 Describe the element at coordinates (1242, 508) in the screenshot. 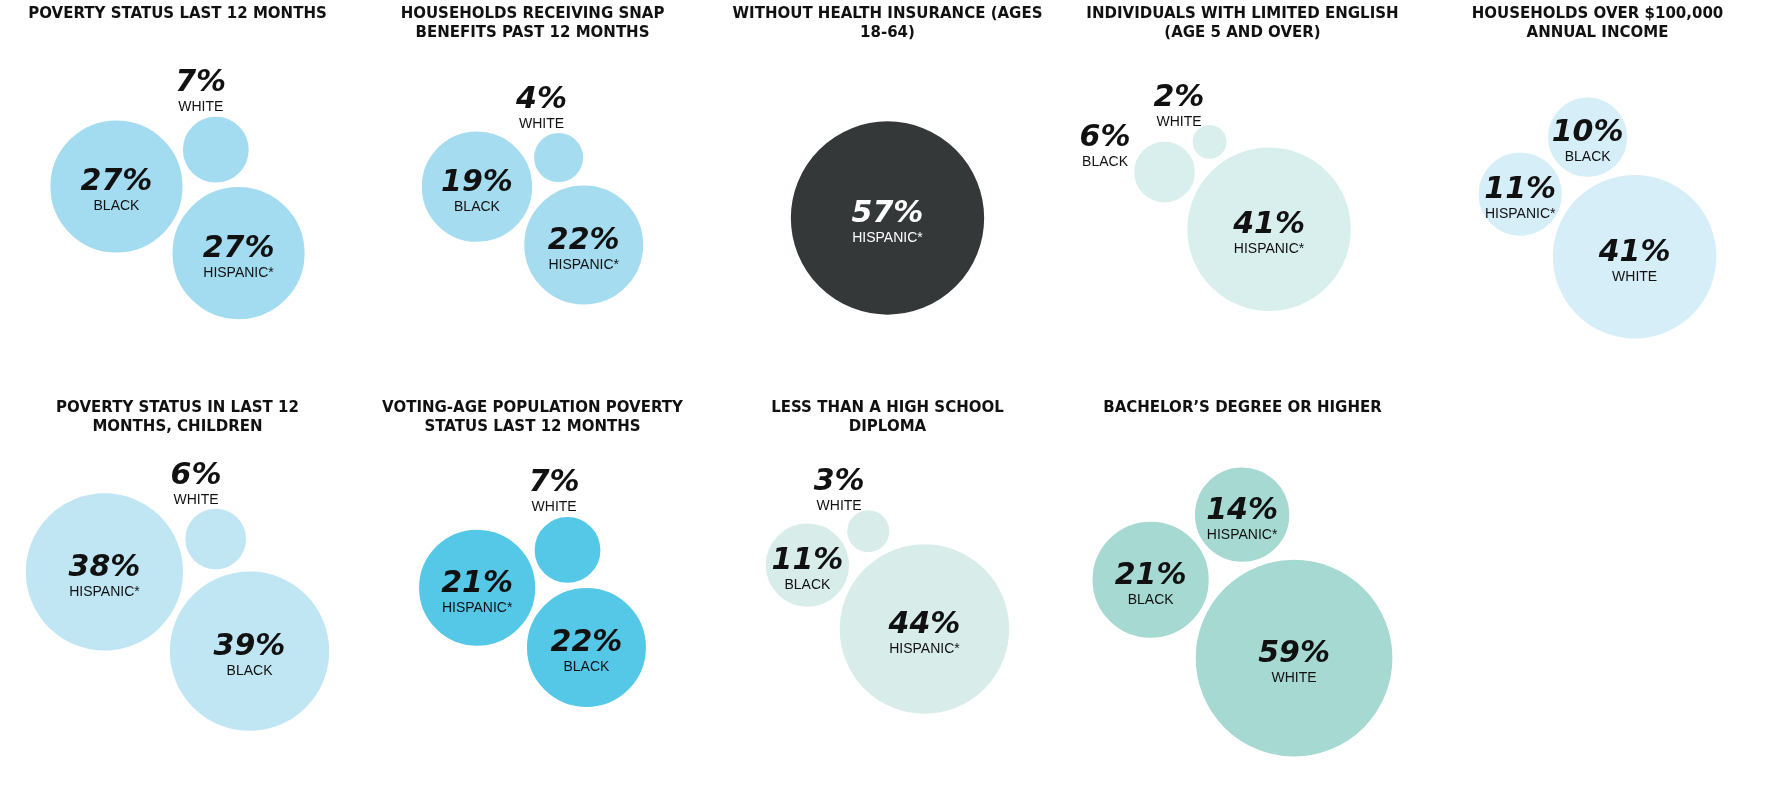

I see `data-label: 14%` at that location.